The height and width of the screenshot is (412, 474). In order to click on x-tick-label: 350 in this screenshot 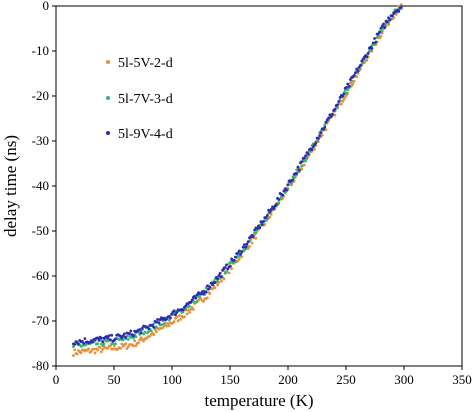, I will do `click(462, 379)`.